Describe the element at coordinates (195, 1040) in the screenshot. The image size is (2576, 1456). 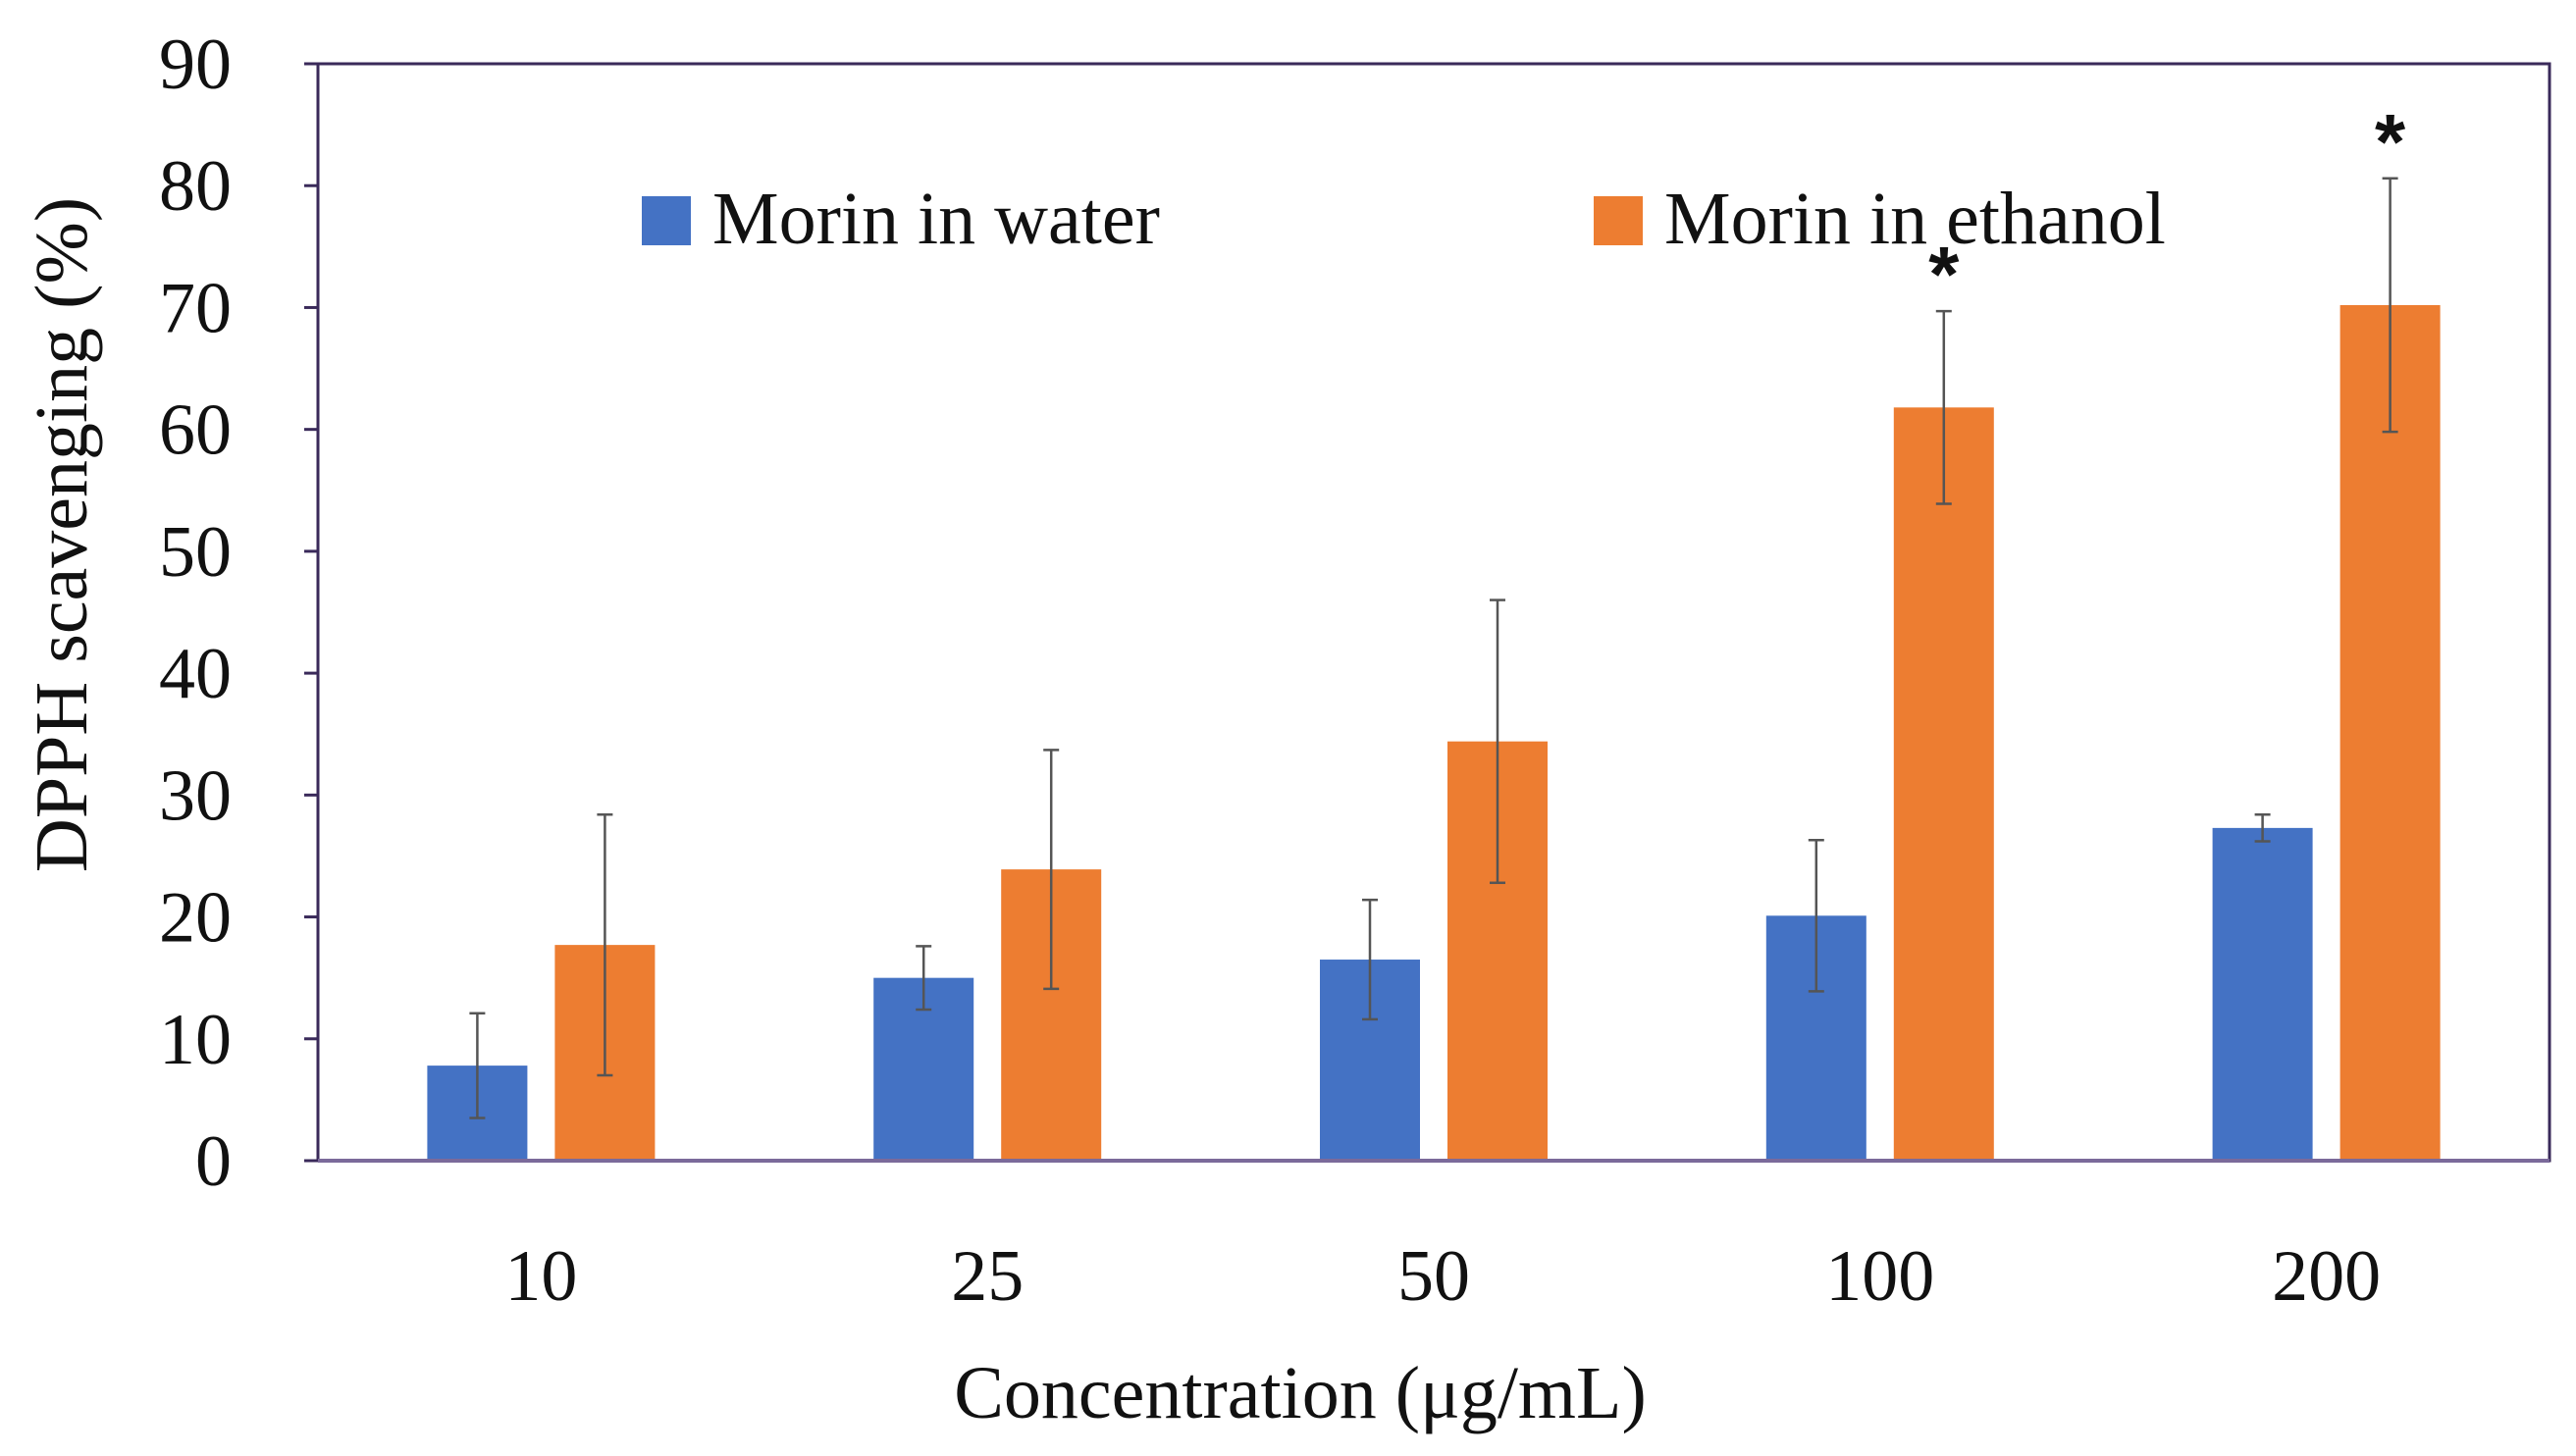
I see `y-tick-label: 10` at that location.